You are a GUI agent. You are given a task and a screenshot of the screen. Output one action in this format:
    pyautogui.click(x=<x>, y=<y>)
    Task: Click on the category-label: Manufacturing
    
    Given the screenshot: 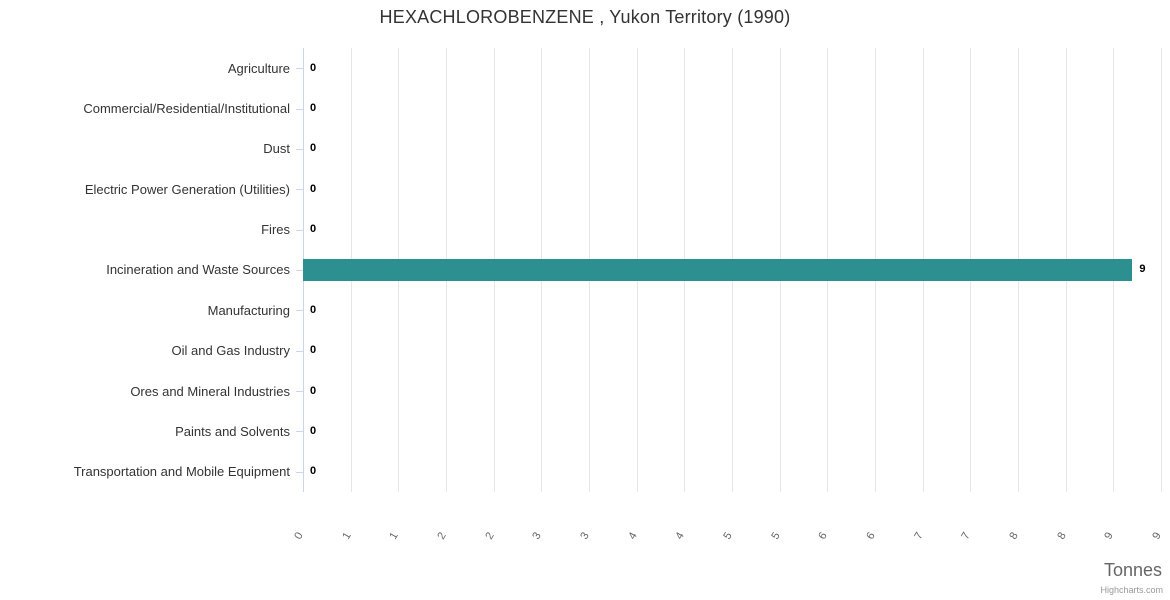 What is the action you would take?
    pyautogui.click(x=248, y=310)
    